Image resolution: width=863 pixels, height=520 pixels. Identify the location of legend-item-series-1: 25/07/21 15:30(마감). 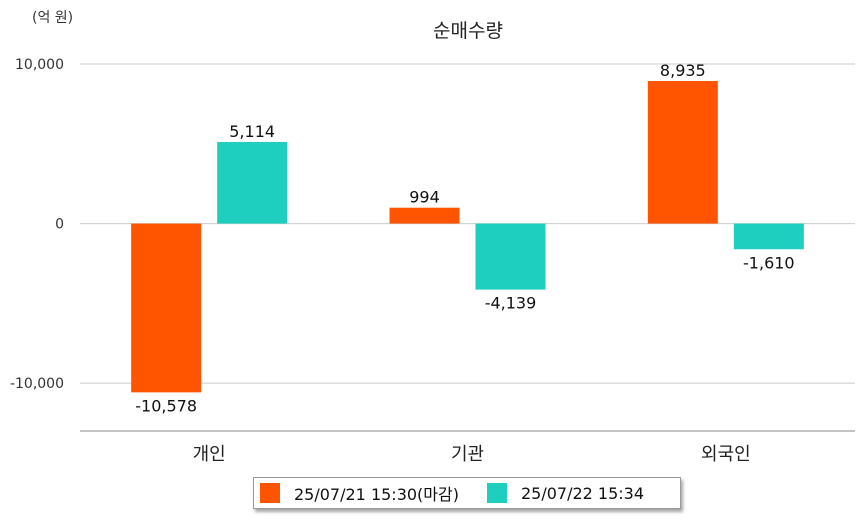
(359, 493).